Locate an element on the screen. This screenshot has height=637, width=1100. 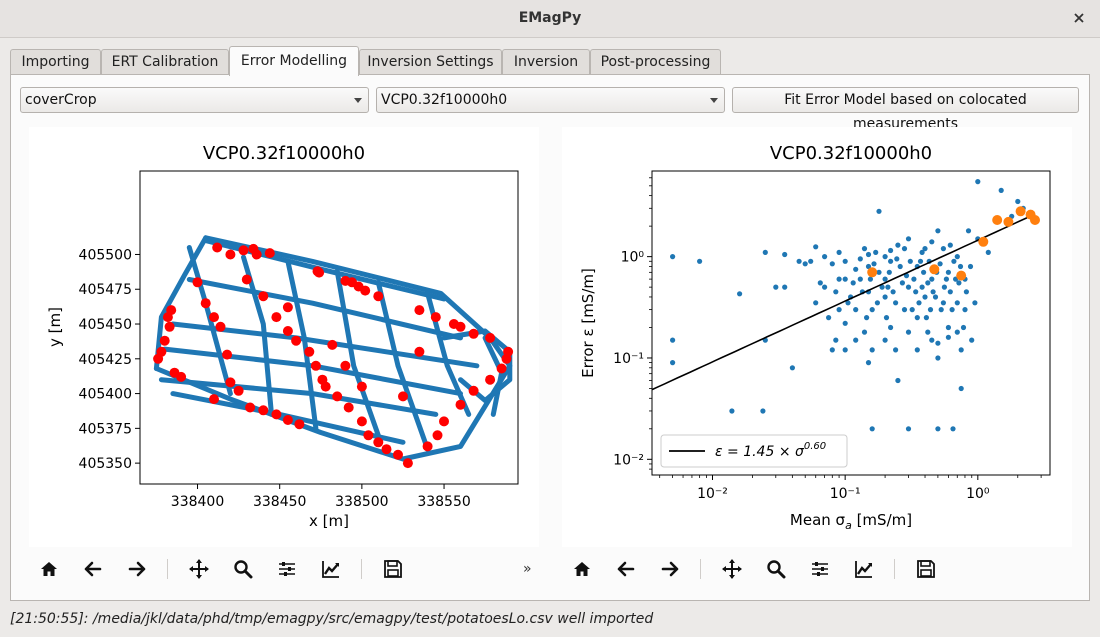
forward-arrow-icon is located at coordinates (670, 569).